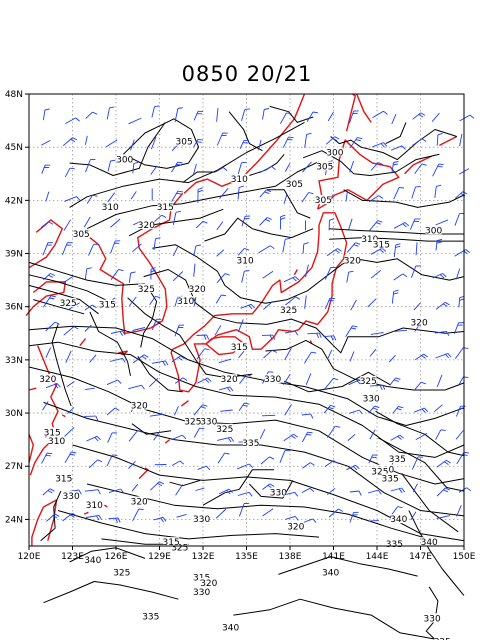 Image resolution: width=494 pixels, height=640 pixels. Describe the element at coordinates (239, 348) in the screenshot. I see `contour-label: 315` at that location.